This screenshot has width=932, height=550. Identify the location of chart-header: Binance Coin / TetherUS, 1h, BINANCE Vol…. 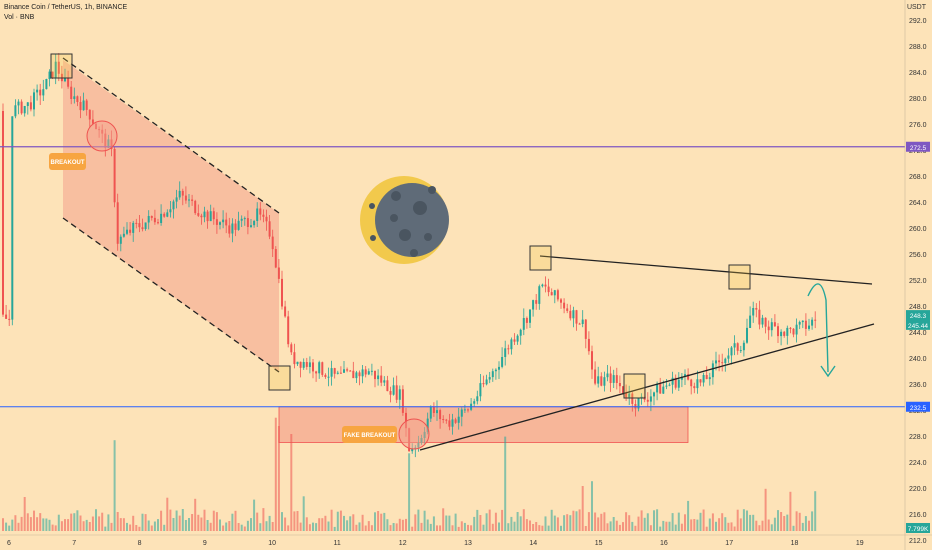
(65, 13).